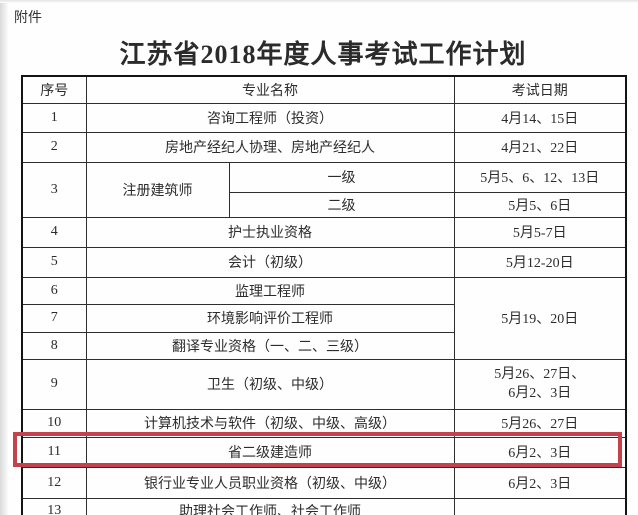  I want to click on row-name: 环境影响评价工程师, so click(270, 318).